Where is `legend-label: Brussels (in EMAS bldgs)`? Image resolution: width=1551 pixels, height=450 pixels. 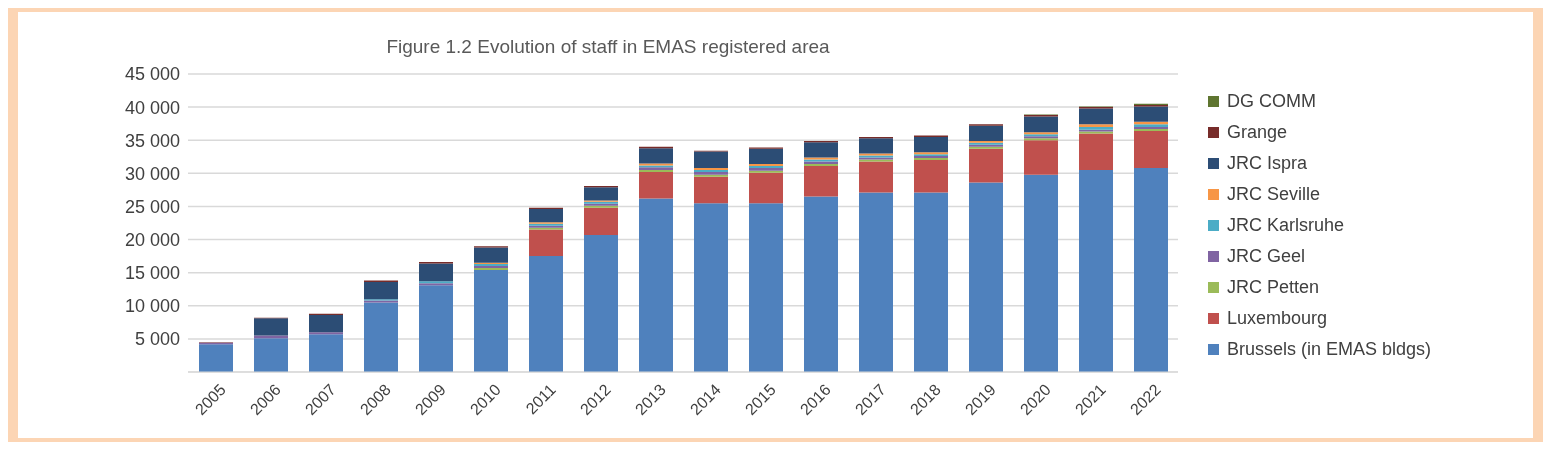
legend-label: Brussels (in EMAS bldgs) is located at coordinates (1329, 349).